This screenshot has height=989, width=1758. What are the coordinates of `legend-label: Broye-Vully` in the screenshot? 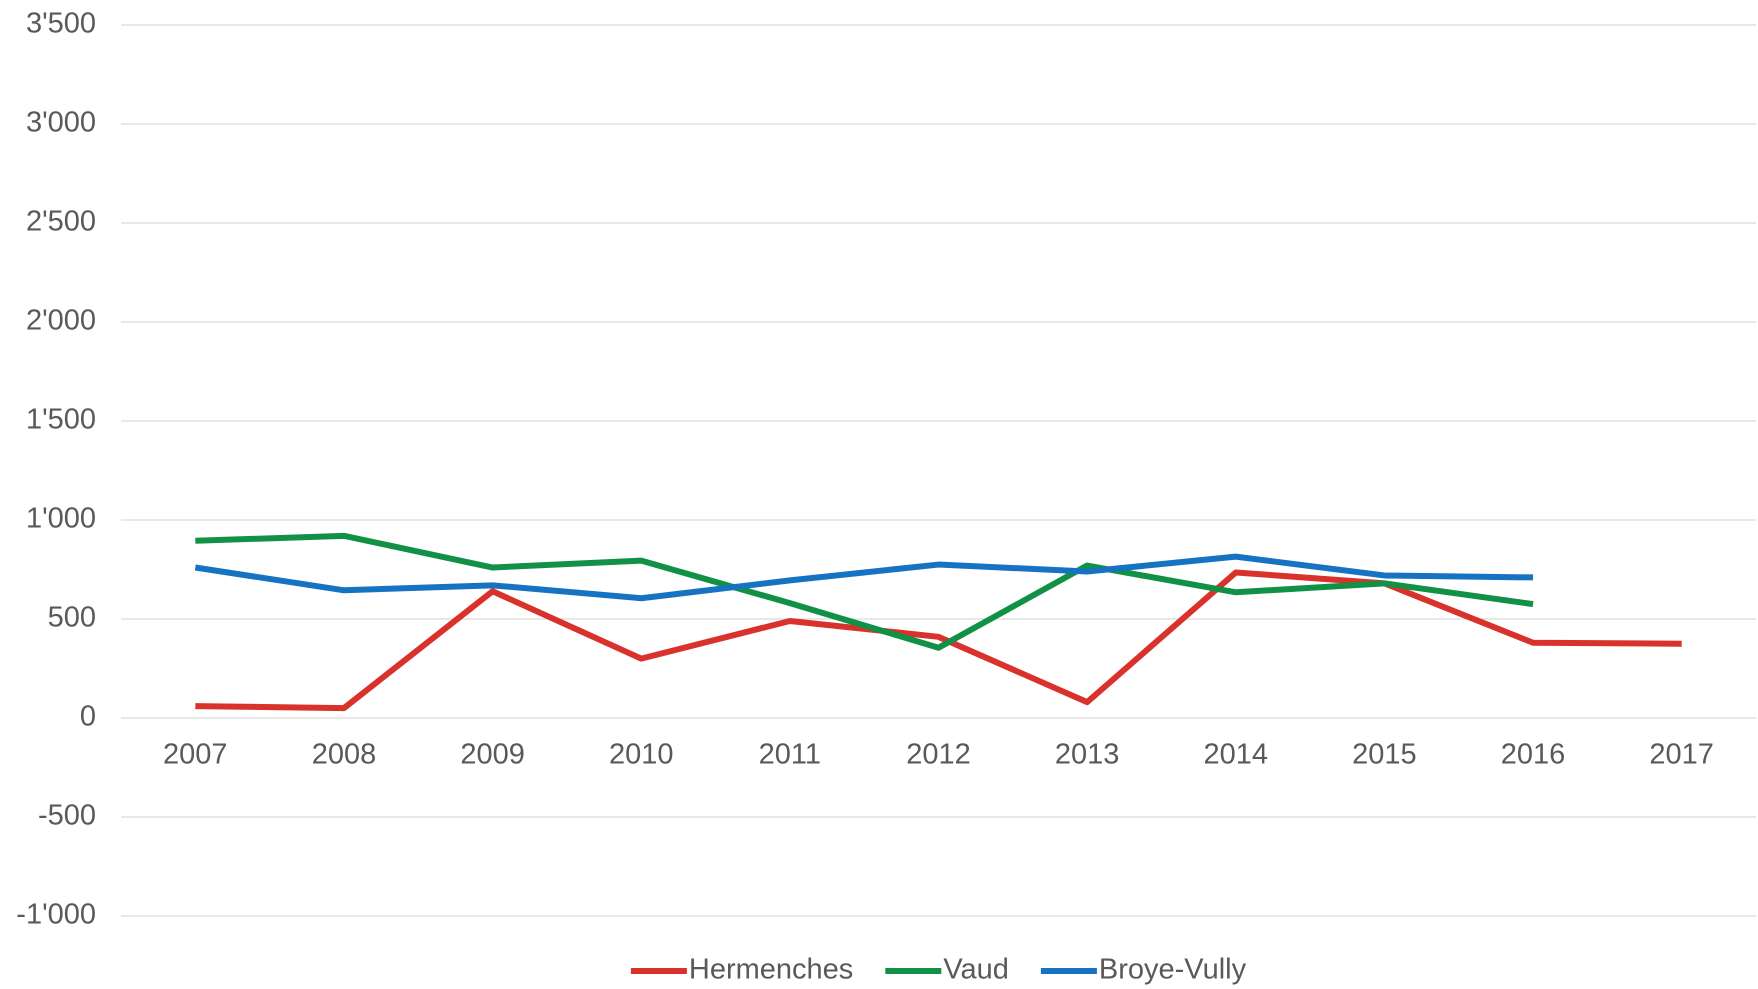 It's located at (1173, 970).